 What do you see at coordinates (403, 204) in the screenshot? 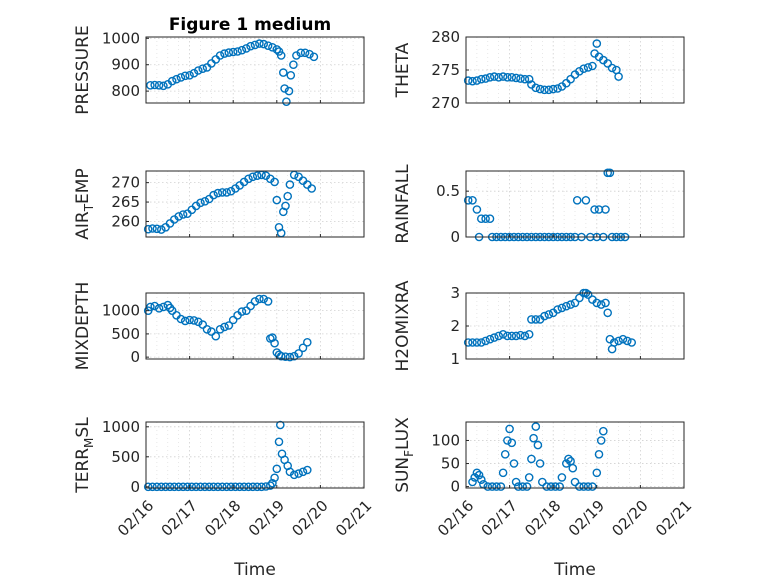
I see `y-axis-label: RAINFALL` at bounding box center [403, 204].